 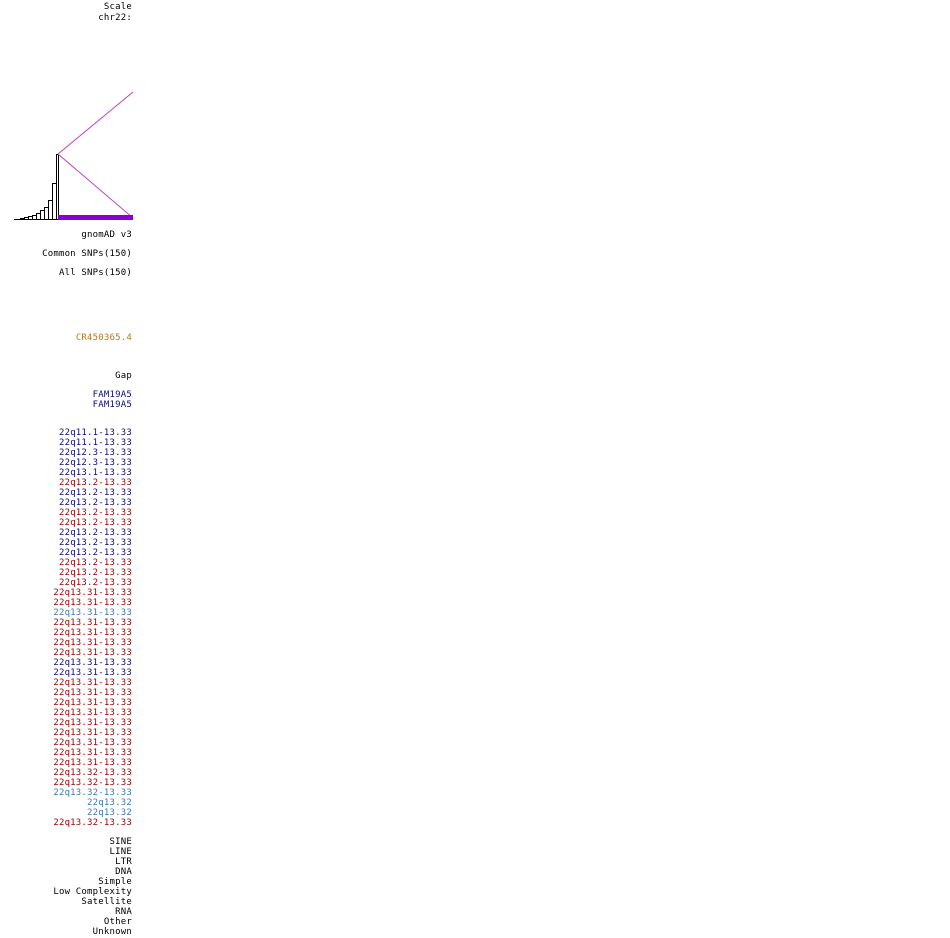 I want to click on repeat-class-label: SINE, so click(x=120, y=842).